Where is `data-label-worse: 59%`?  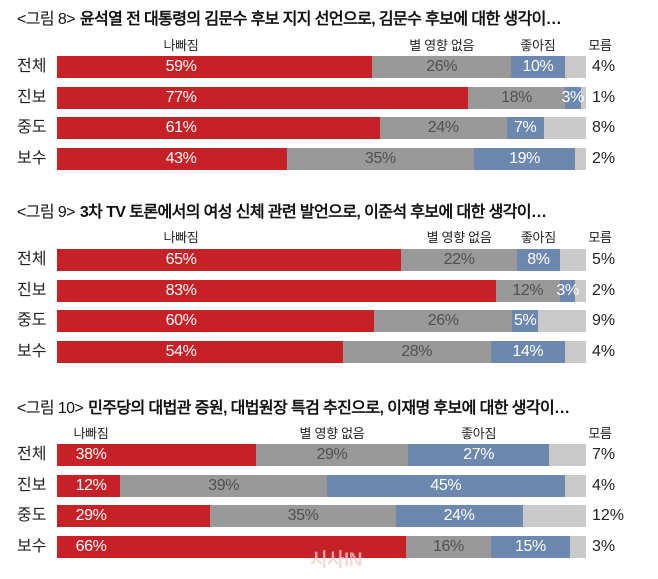
data-label-worse: 59% is located at coordinates (181, 66).